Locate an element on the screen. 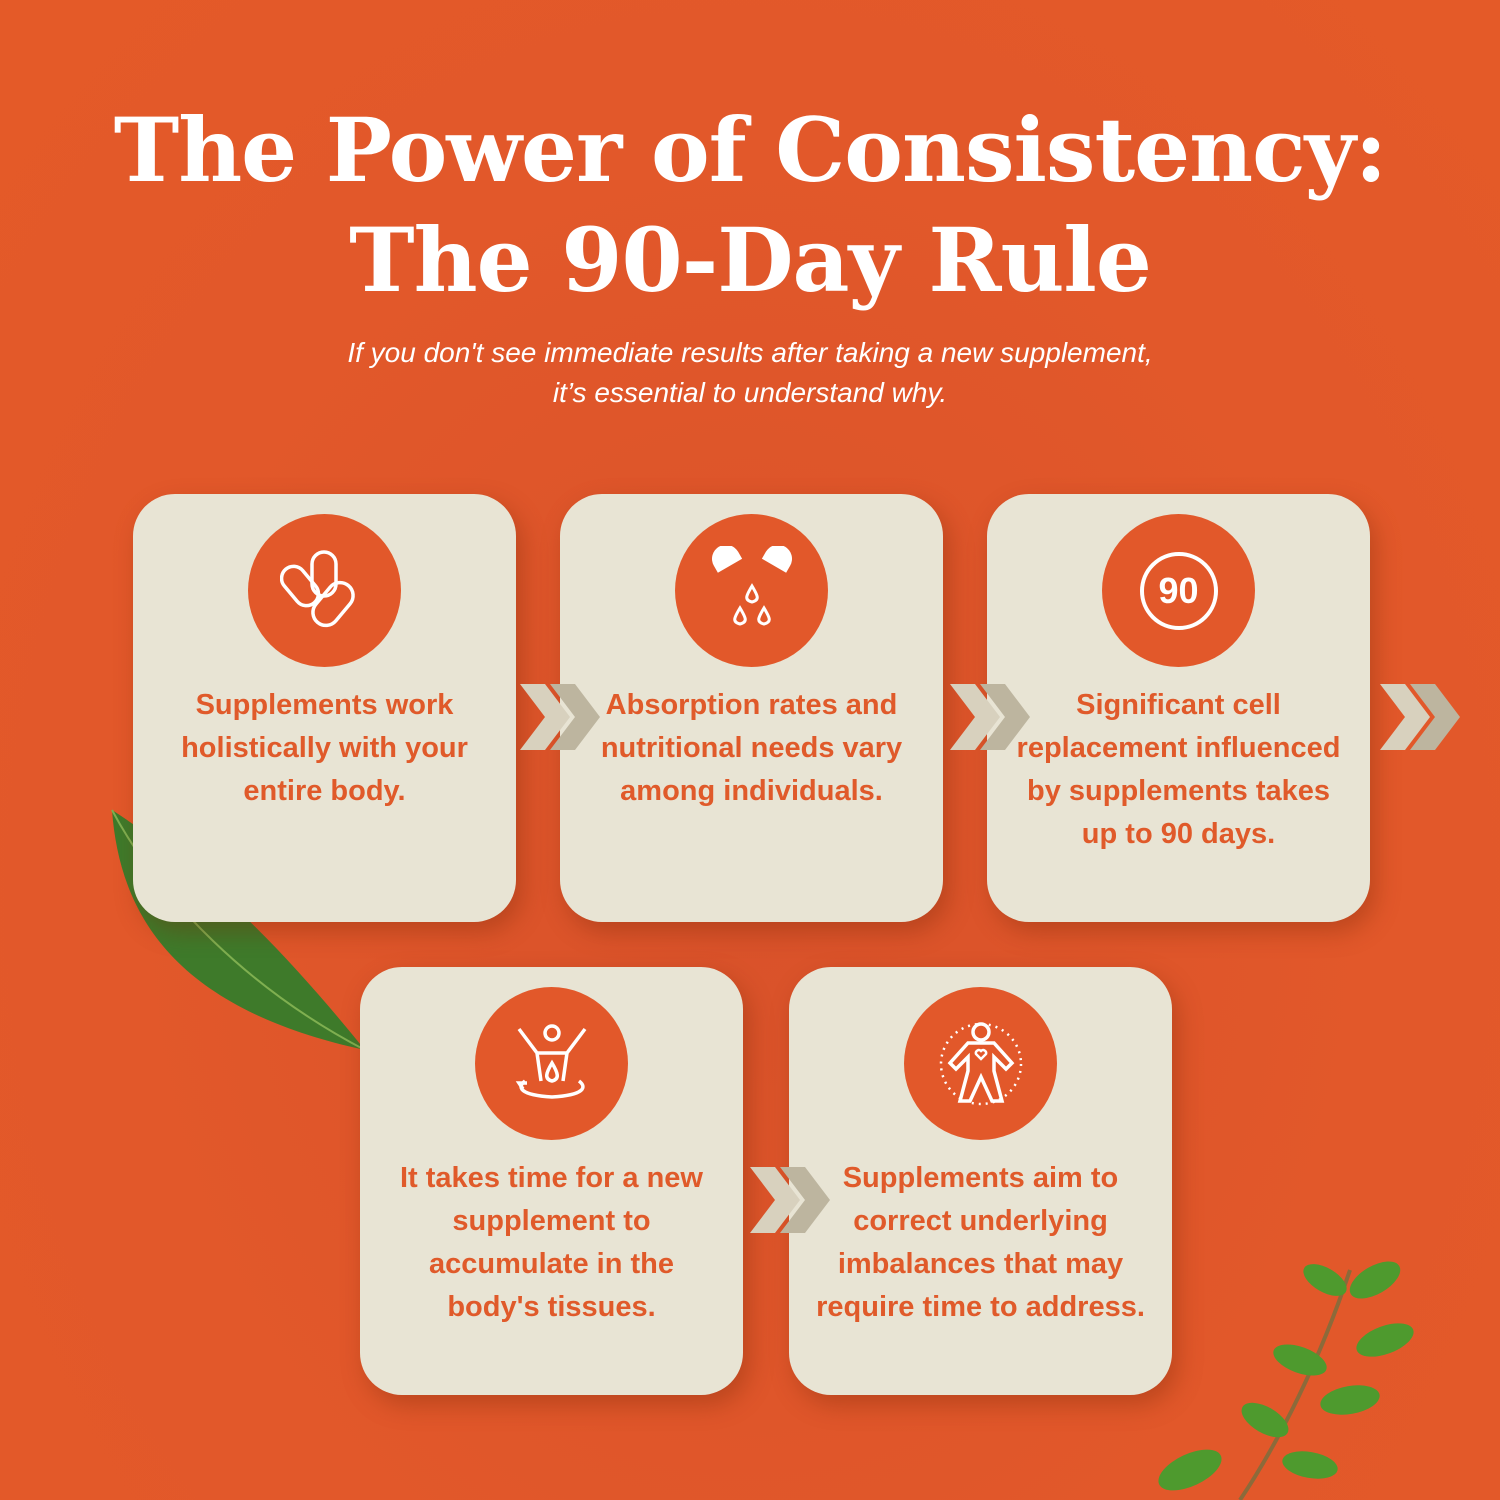  capsules-icon is located at coordinates (317, 588).